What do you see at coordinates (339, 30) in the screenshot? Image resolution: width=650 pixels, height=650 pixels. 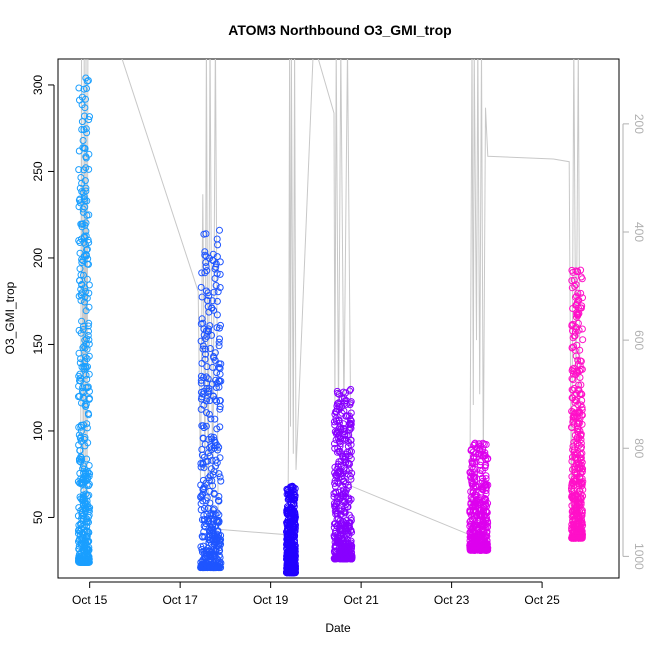 I see `chart-title: ATOM3 Northbound O3_GMI_trop` at bounding box center [339, 30].